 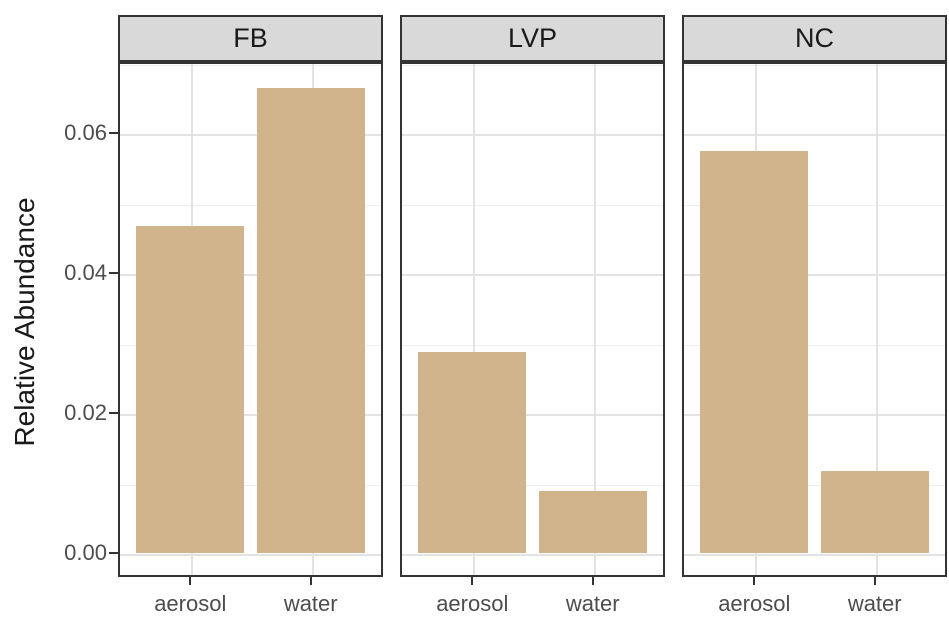 I want to click on y-tick-label: 0.06, so click(x=85, y=132).